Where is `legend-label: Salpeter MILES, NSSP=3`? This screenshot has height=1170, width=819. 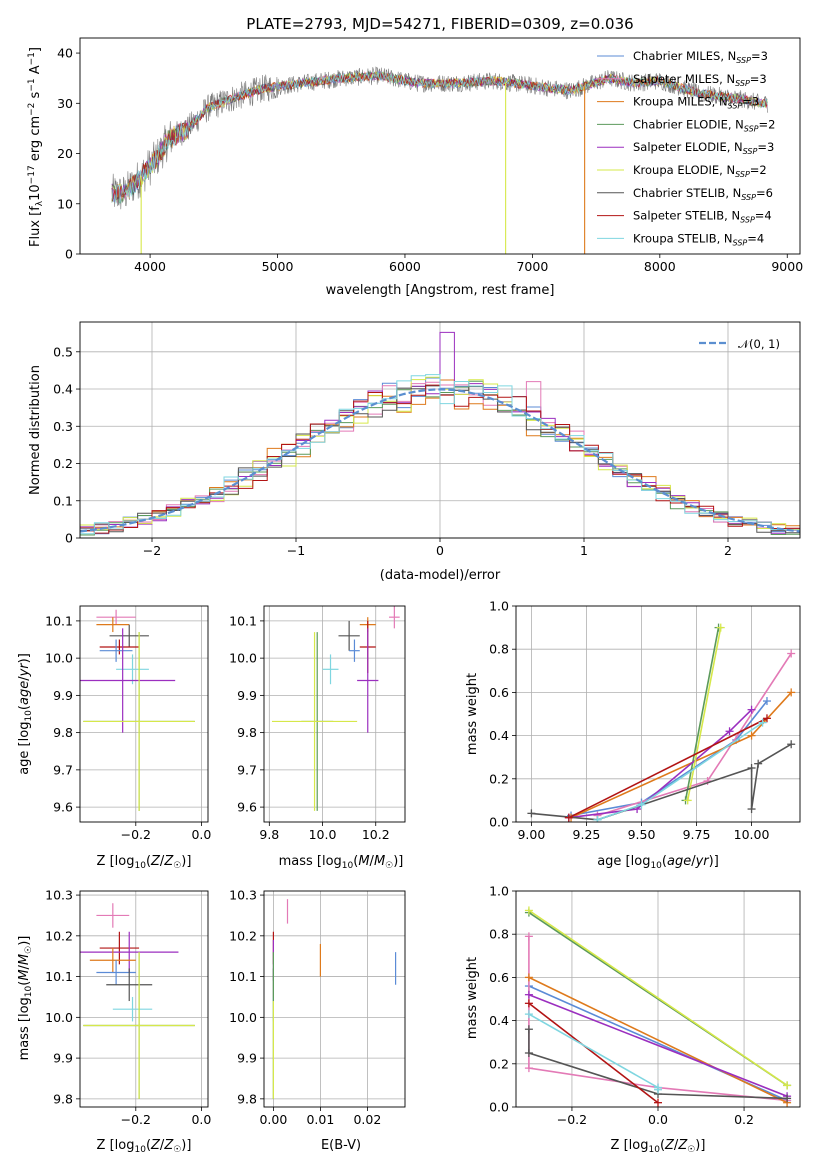
legend-label: Salpeter MILES, NSSP=3 is located at coordinates (700, 80).